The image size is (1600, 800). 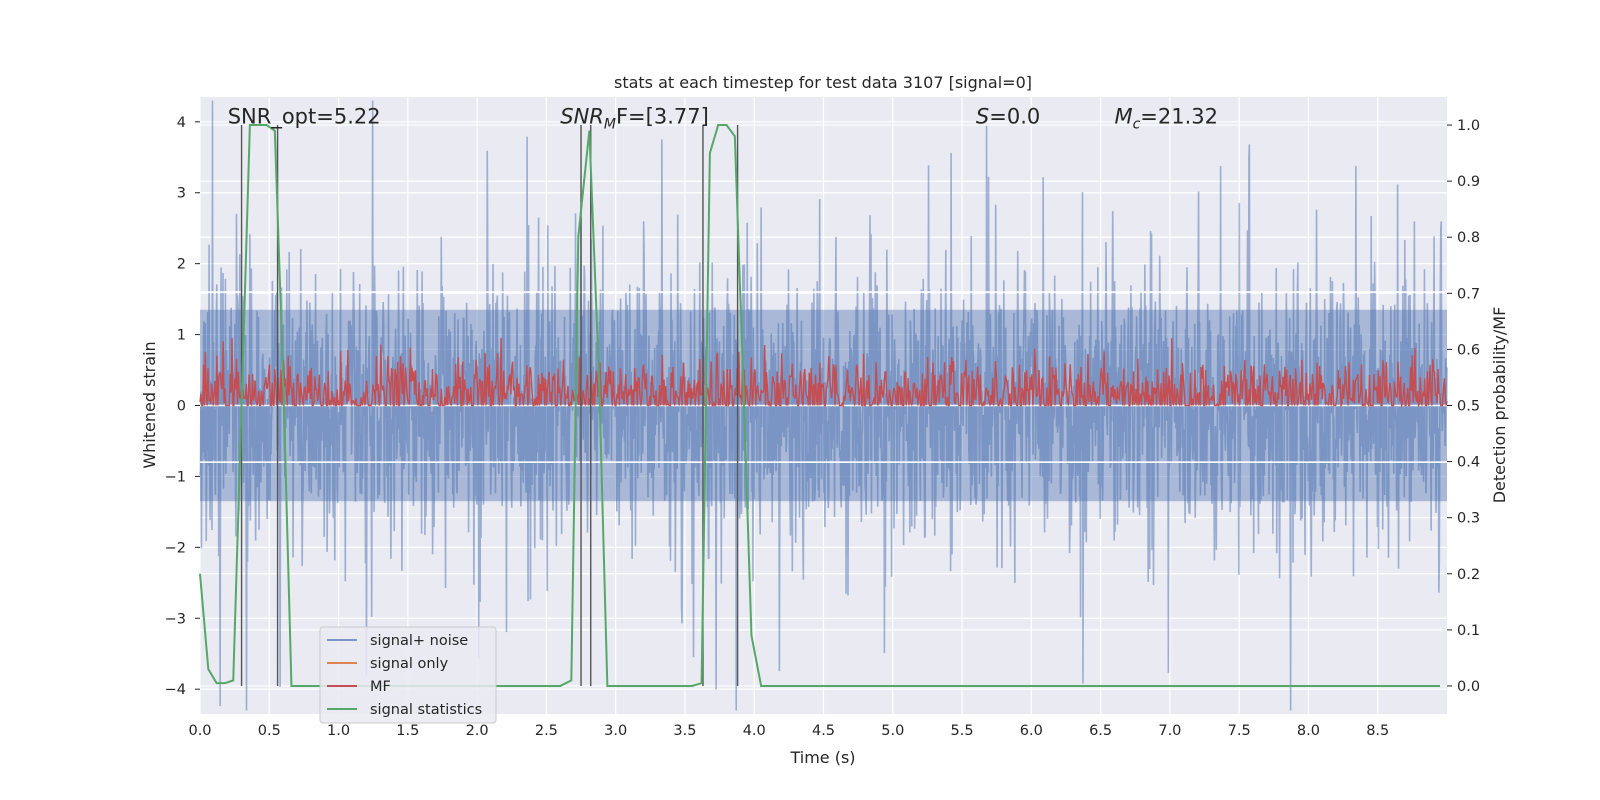 I want to click on y-tick-label: 4, so click(x=181, y=123).